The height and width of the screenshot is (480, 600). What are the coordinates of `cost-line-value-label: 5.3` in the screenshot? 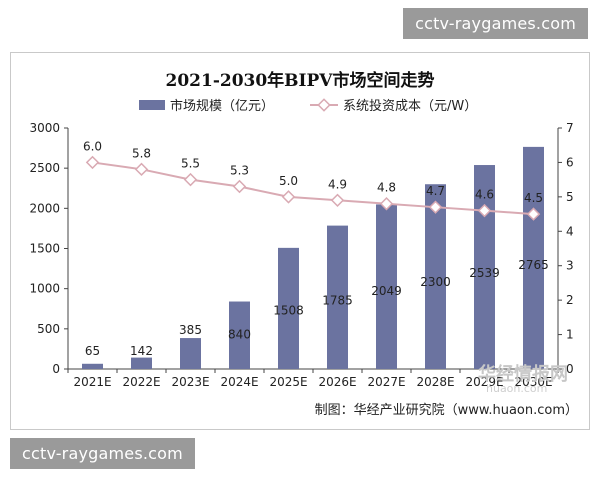 It's located at (239, 171).